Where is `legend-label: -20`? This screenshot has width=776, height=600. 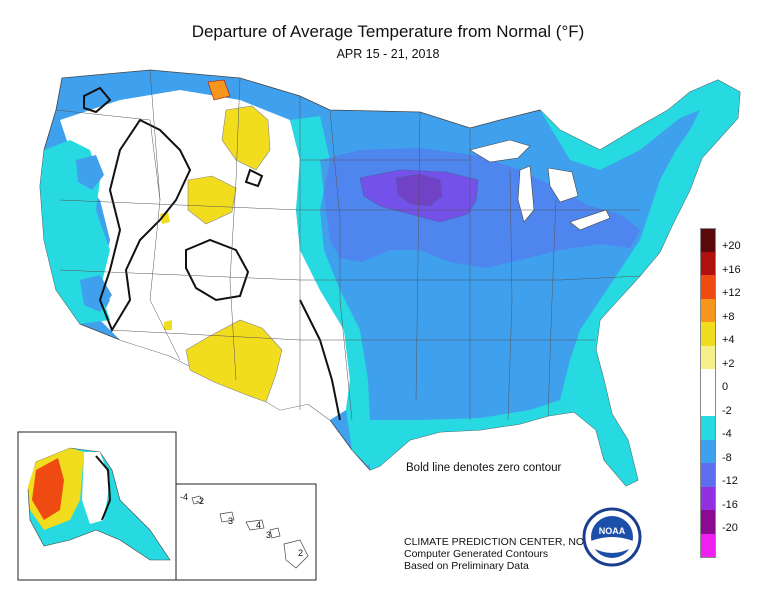 legend-label: -20 is located at coordinates (730, 528).